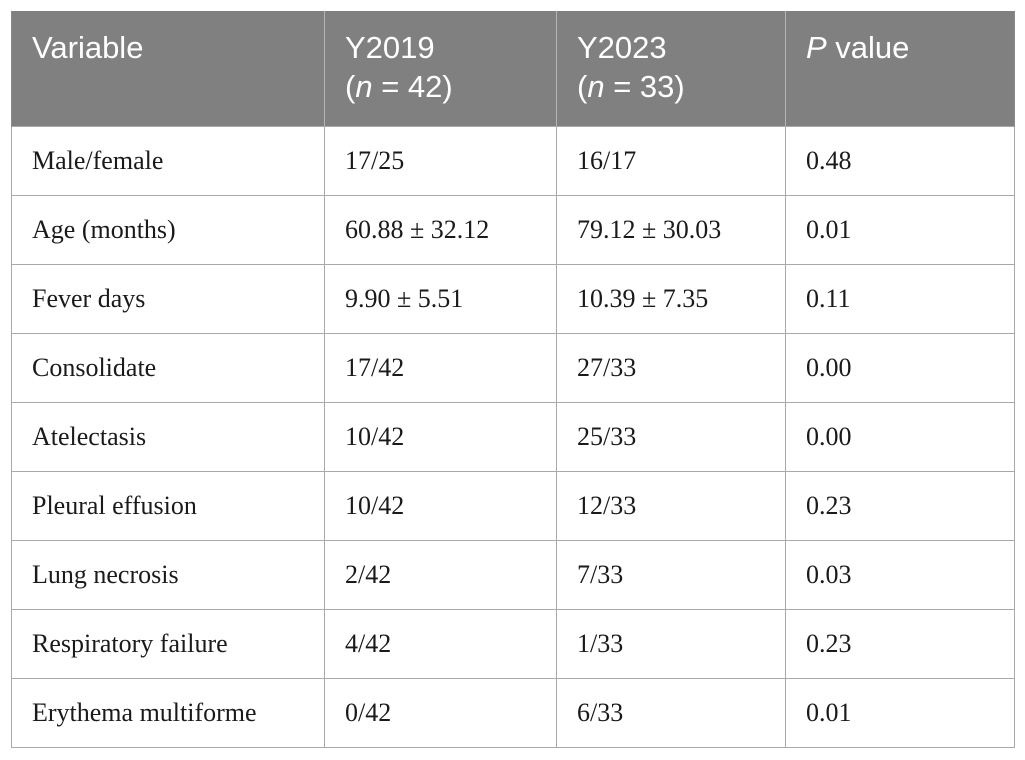 The image size is (1025, 760). I want to click on cell-y2023: 7/33, so click(671, 574).